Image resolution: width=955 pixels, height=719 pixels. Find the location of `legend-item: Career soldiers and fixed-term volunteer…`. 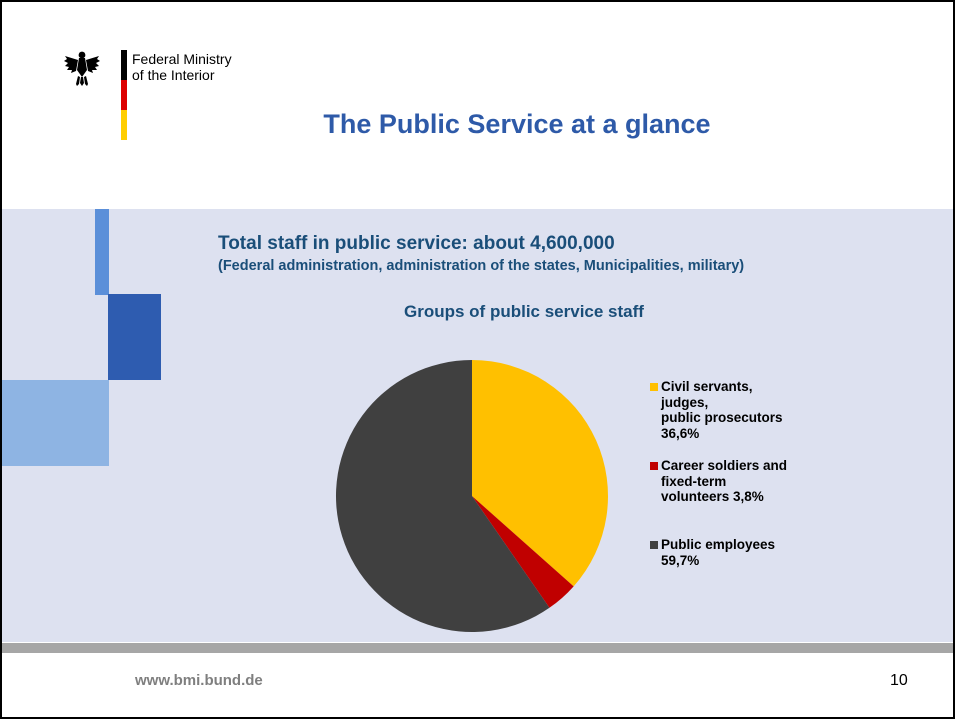

legend-item: Career soldiers and fixed-term volunteer… is located at coordinates (755, 481).